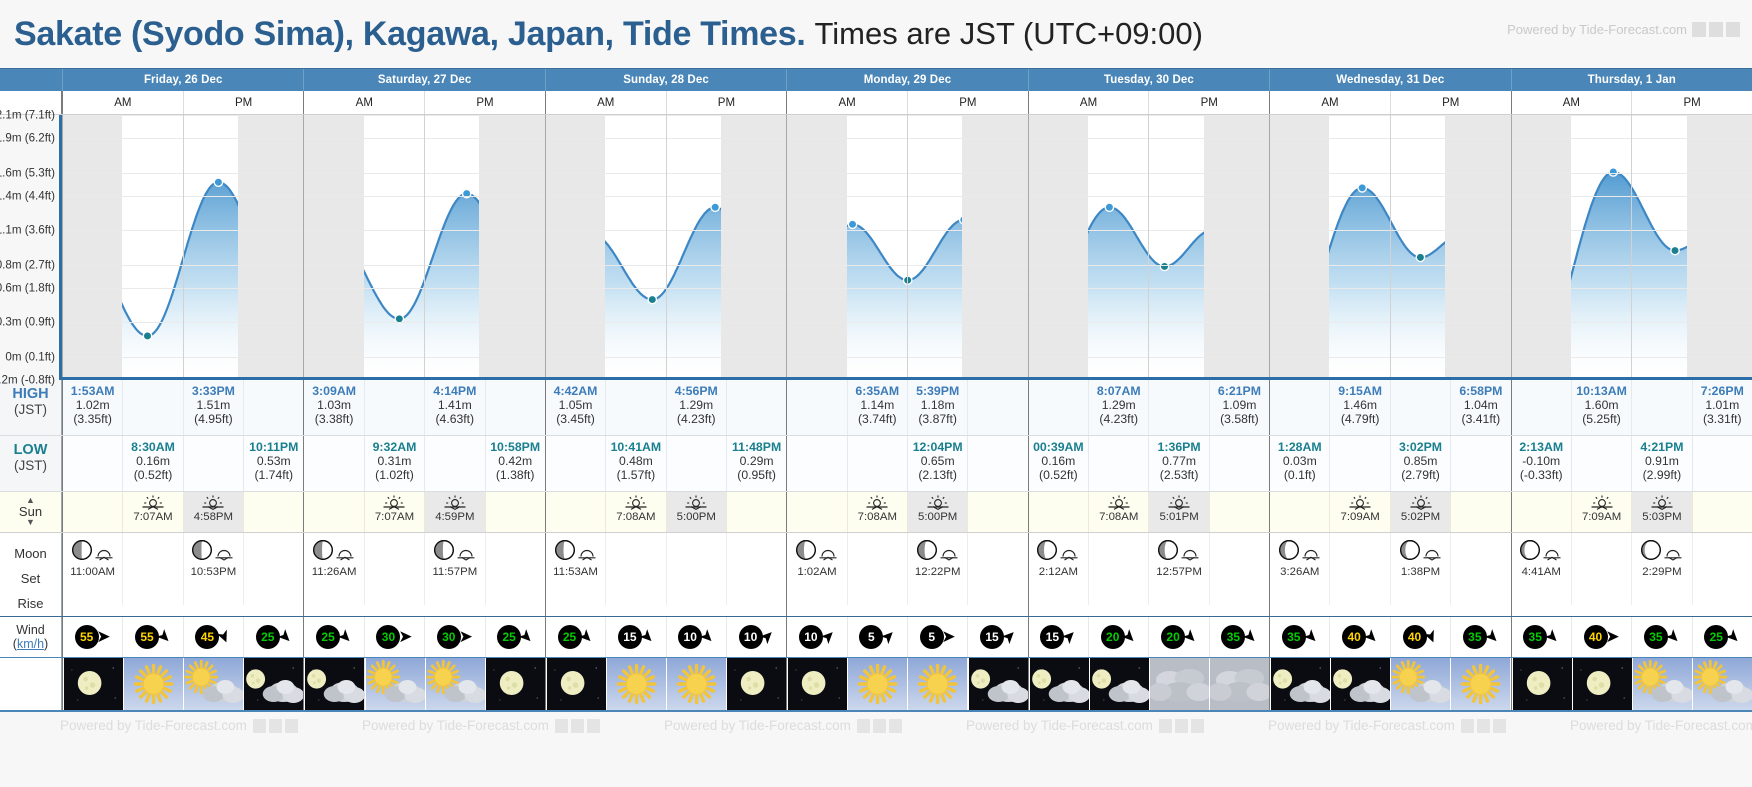  What do you see at coordinates (1299, 475) in the screenshot?
I see `low-feet: (0.1ft)` at bounding box center [1299, 475].